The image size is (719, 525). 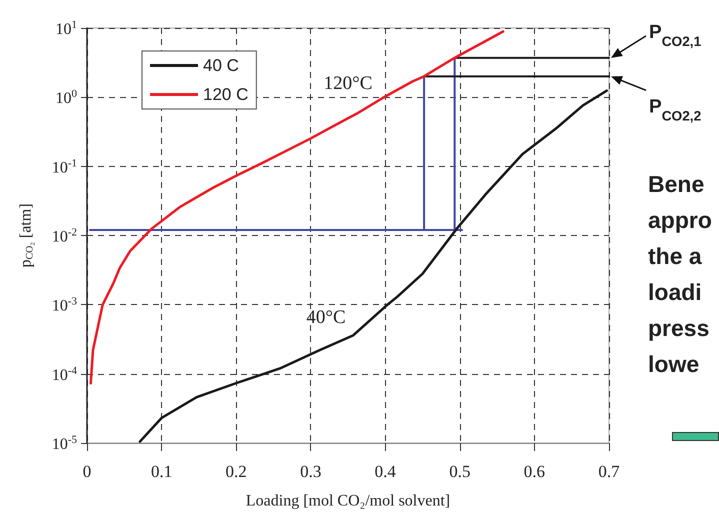 I want to click on text: press, so click(x=679, y=328).